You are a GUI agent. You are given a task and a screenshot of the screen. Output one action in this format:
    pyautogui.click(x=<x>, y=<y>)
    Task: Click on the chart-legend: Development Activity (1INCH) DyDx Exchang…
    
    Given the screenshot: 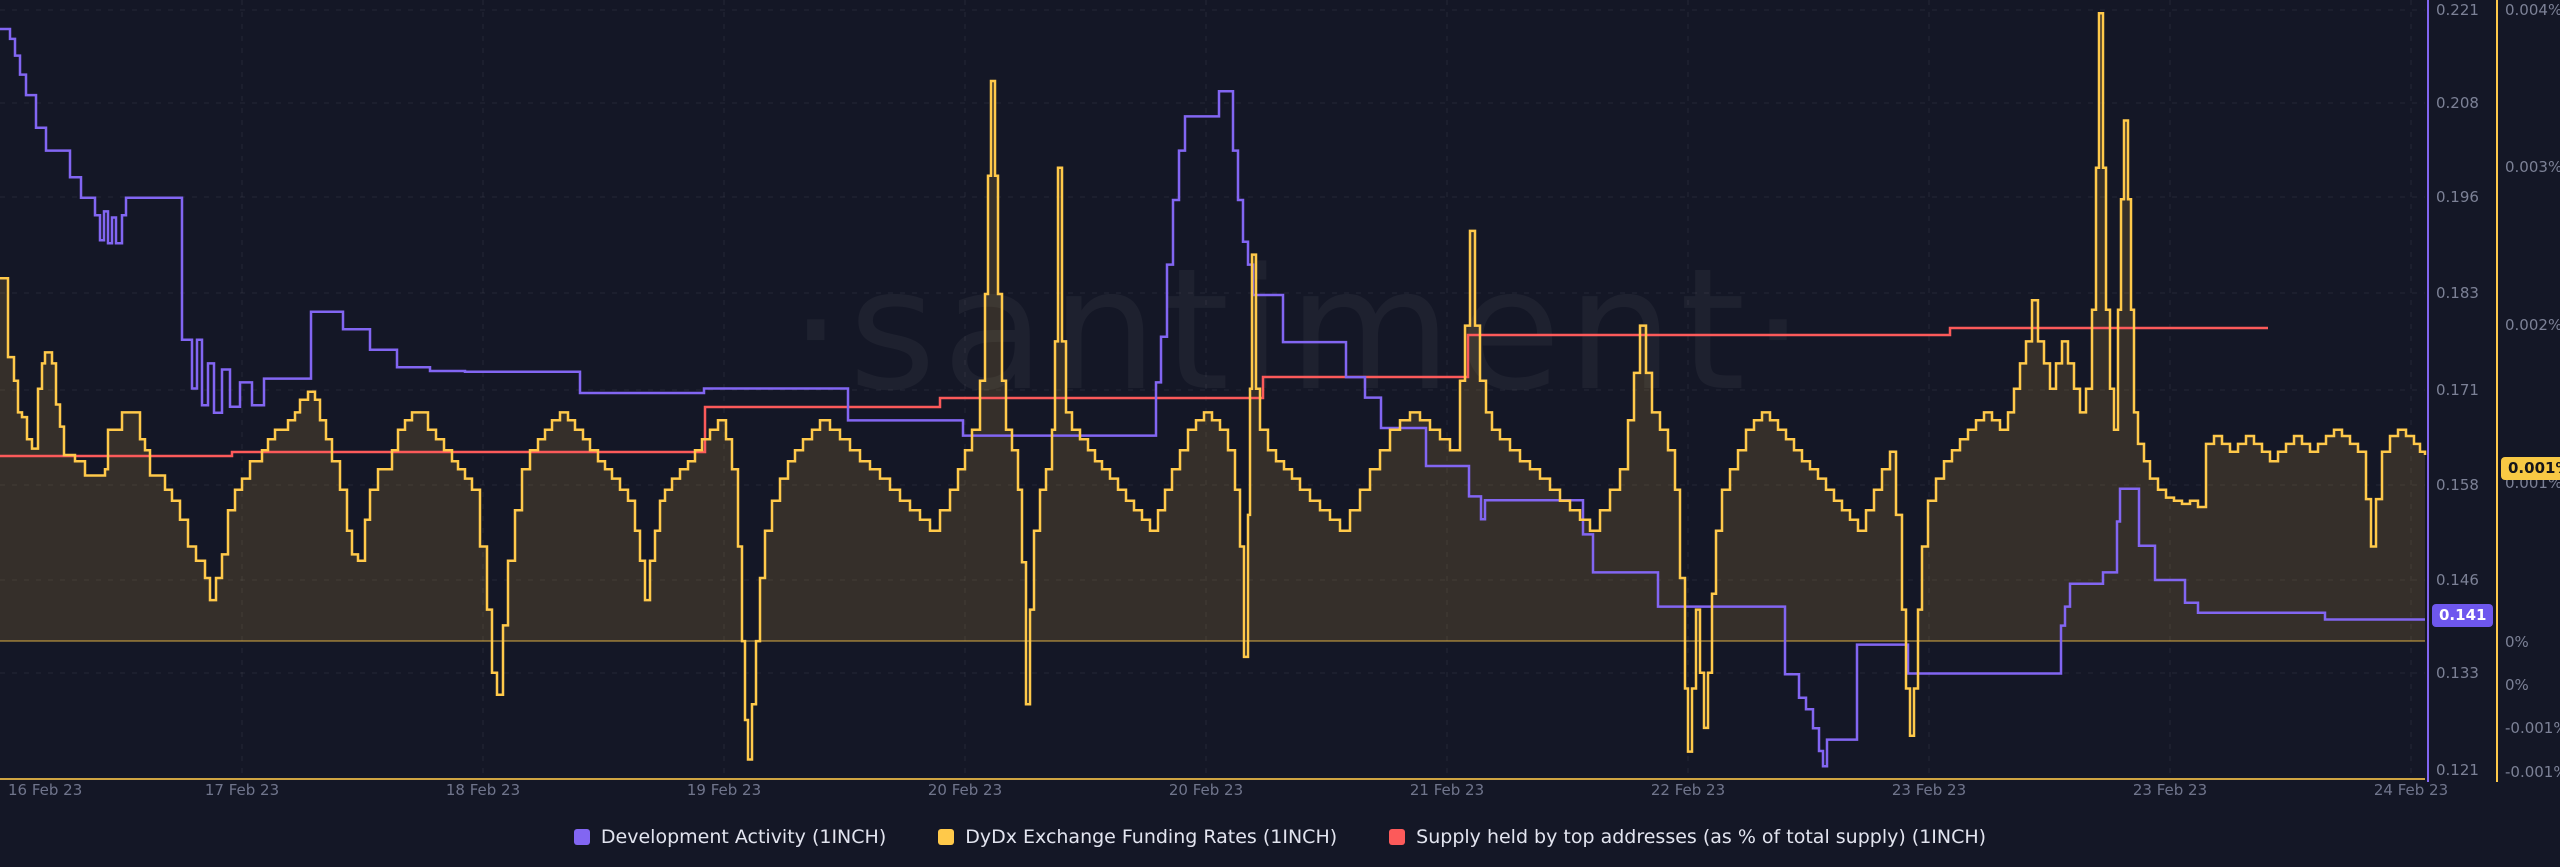 What is the action you would take?
    pyautogui.click(x=1280, y=837)
    